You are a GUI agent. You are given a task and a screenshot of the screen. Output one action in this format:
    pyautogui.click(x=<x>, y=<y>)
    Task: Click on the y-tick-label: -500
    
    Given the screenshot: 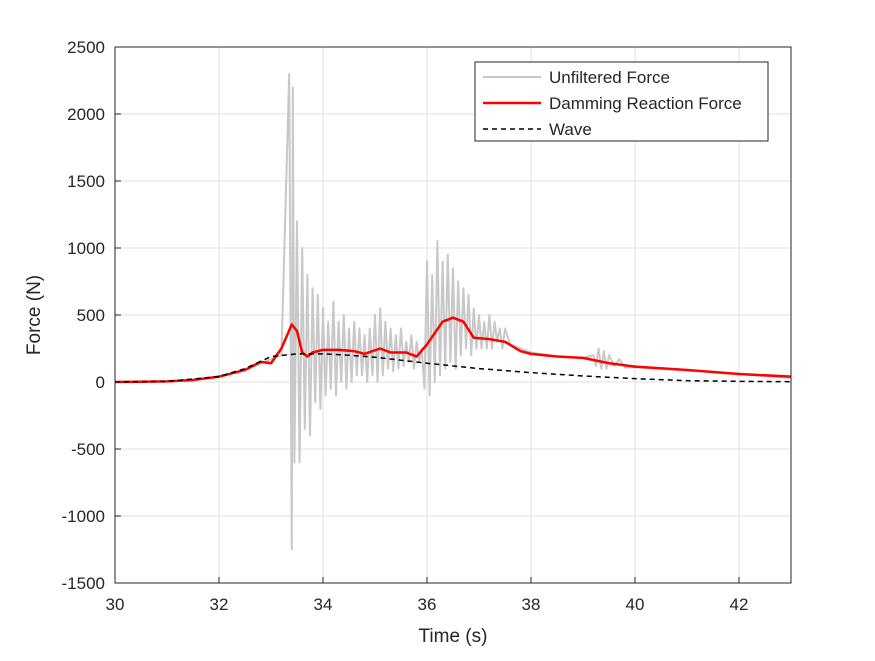 What is the action you would take?
    pyautogui.click(x=88, y=449)
    